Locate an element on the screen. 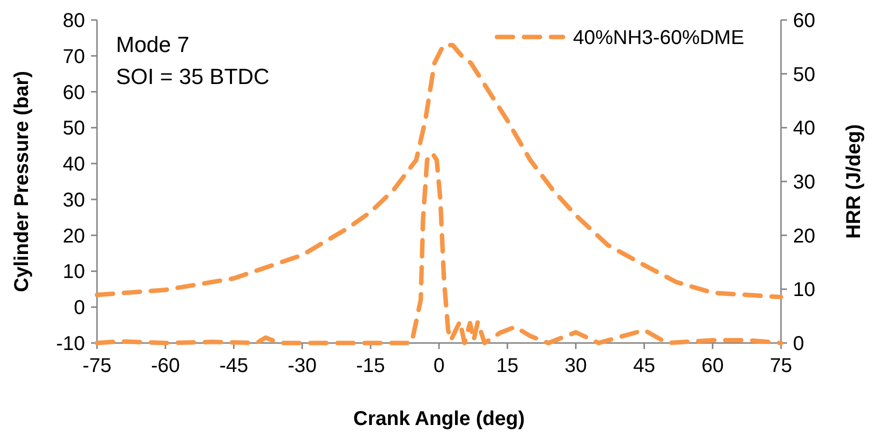 This screenshot has height=435, width=872. y2-tick-label: 30 is located at coordinates (804, 183).